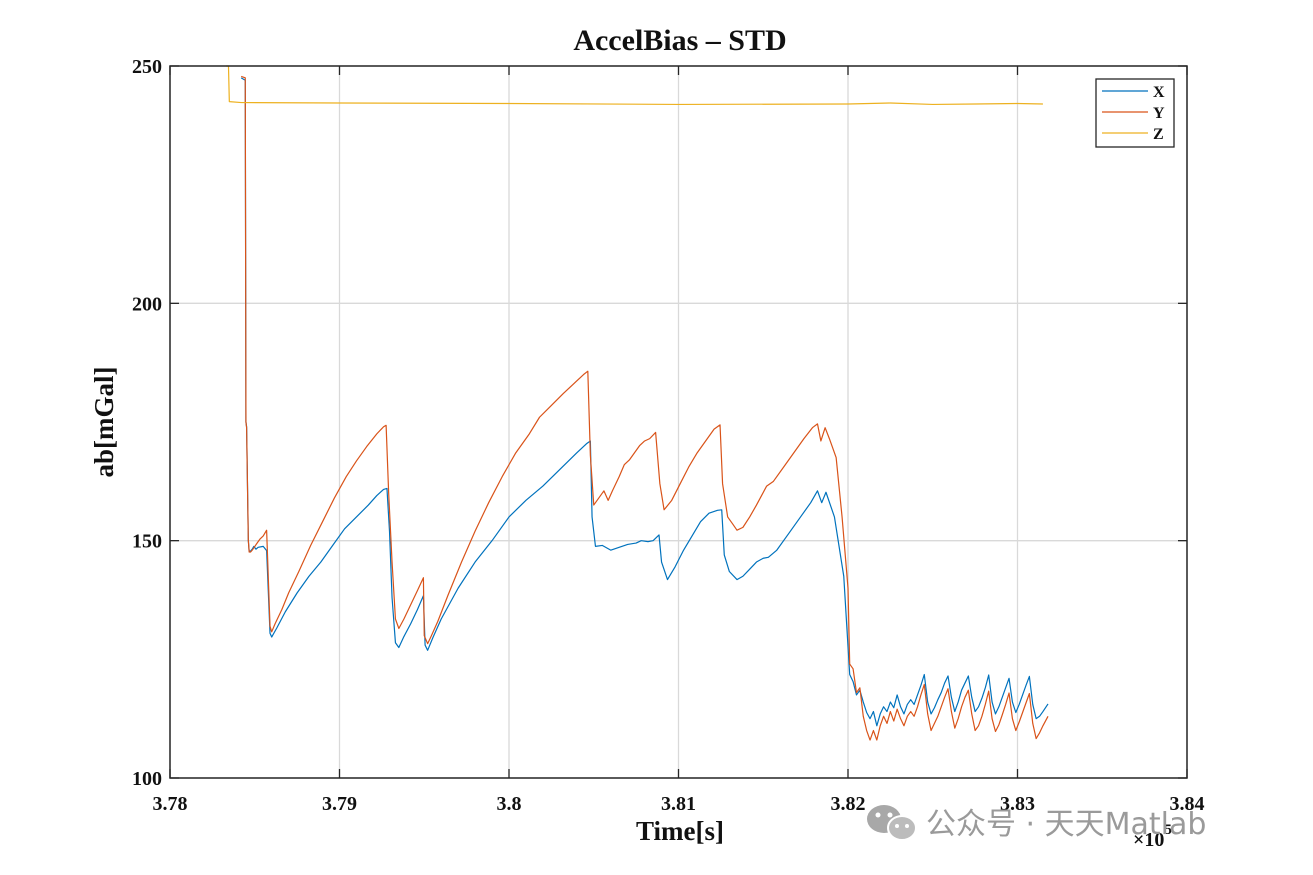 This screenshot has height=875, width=1313. Describe the element at coordinates (680, 831) in the screenshot. I see `x-axis-label: Time[s]` at that location.